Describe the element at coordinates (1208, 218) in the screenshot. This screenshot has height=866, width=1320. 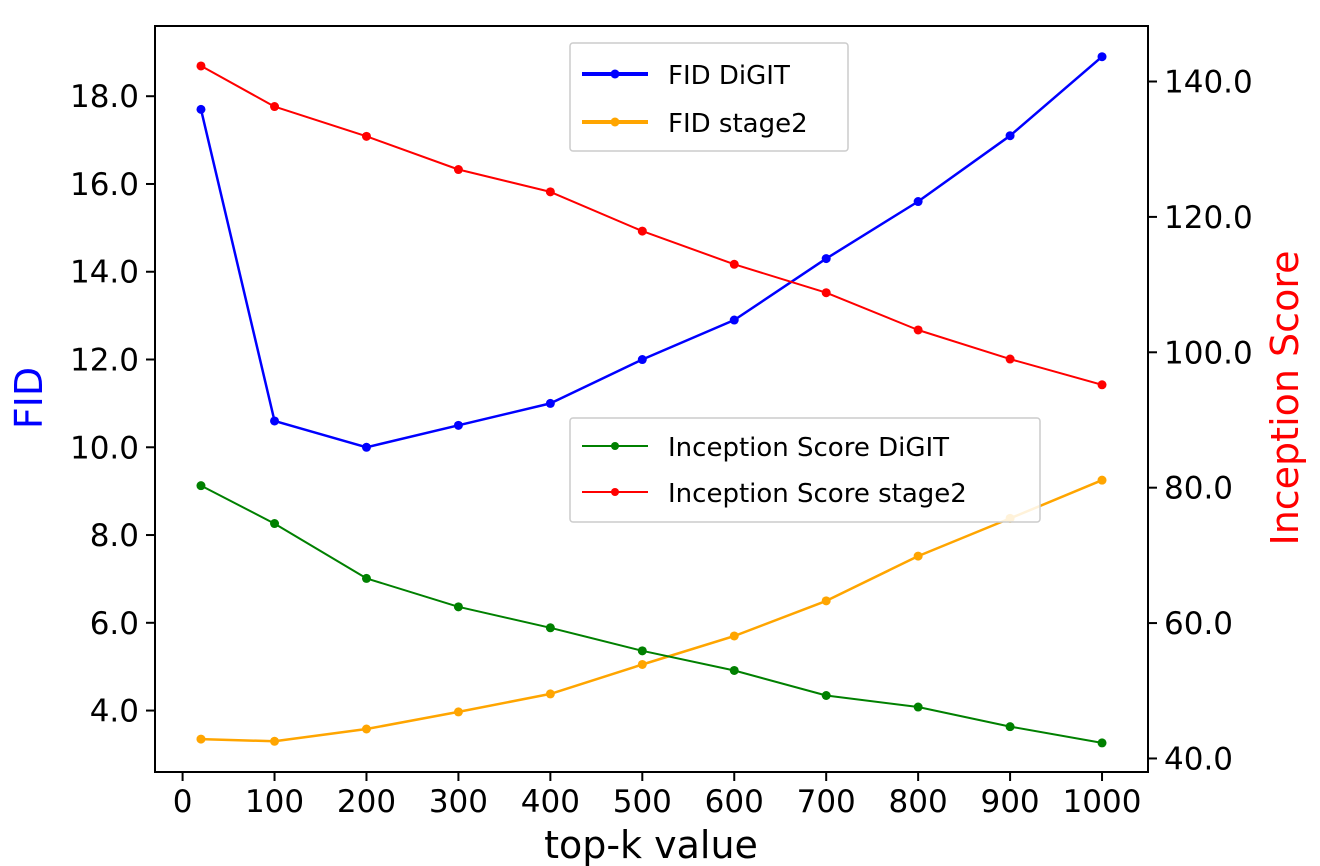
I see `right-y-tick-label: 120.0` at that location.